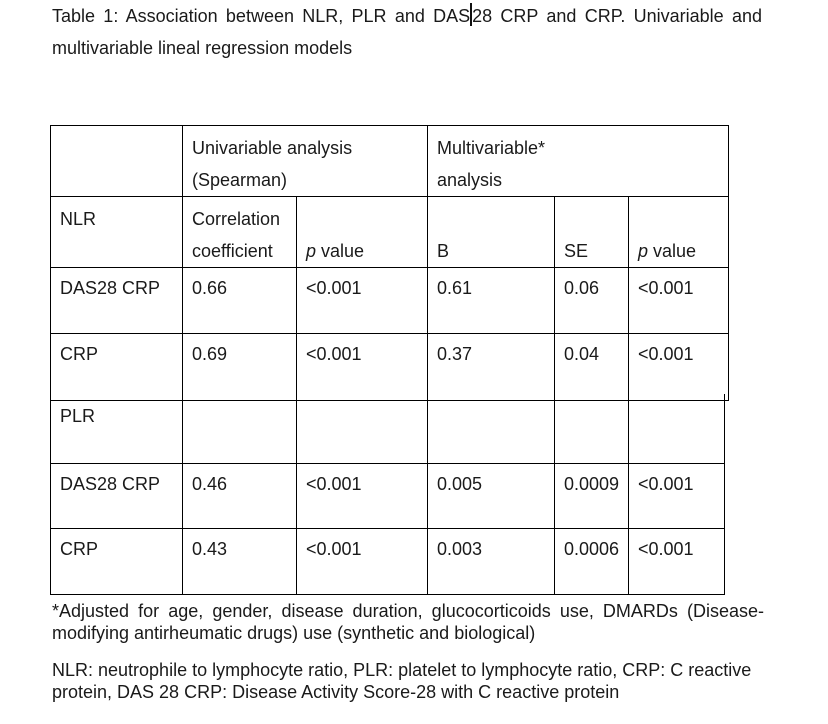 This screenshot has height=724, width=828. Describe the element at coordinates (240, 180) in the screenshot. I see `univariable-header-line2: (Spearman)` at that location.